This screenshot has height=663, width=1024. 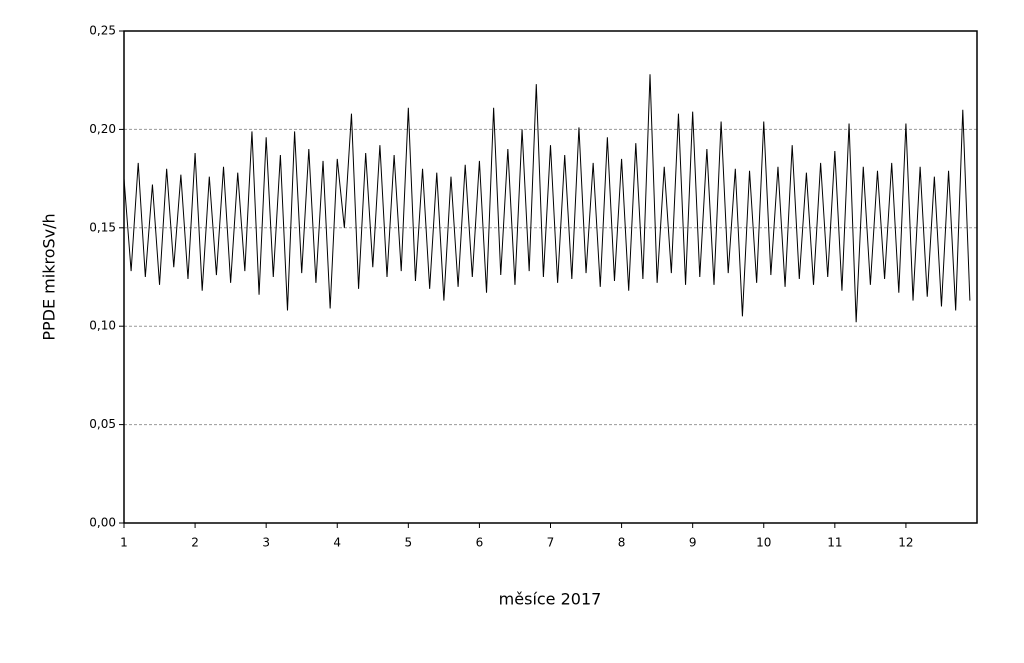 What do you see at coordinates (480, 543) in the screenshot?
I see `x-tick-label: 6` at bounding box center [480, 543].